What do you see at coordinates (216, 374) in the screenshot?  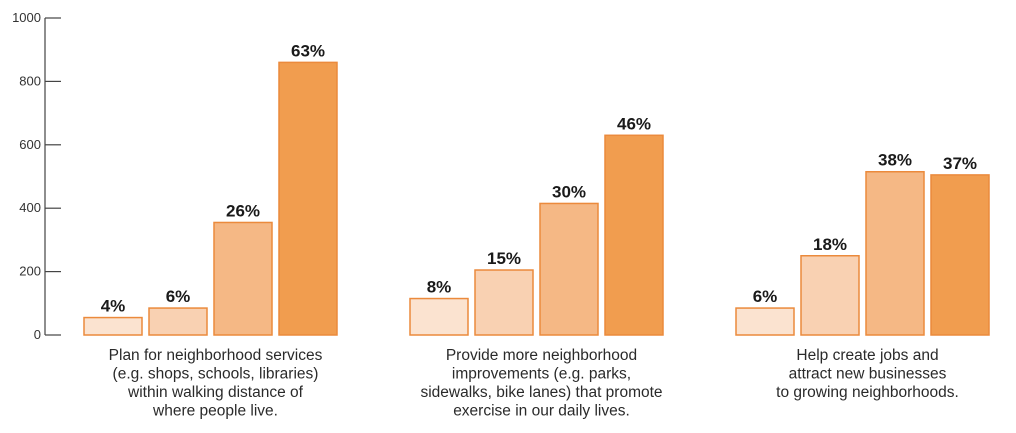 I see `category-label-line: (e.g. shops, schools, libraries)` at bounding box center [216, 374].